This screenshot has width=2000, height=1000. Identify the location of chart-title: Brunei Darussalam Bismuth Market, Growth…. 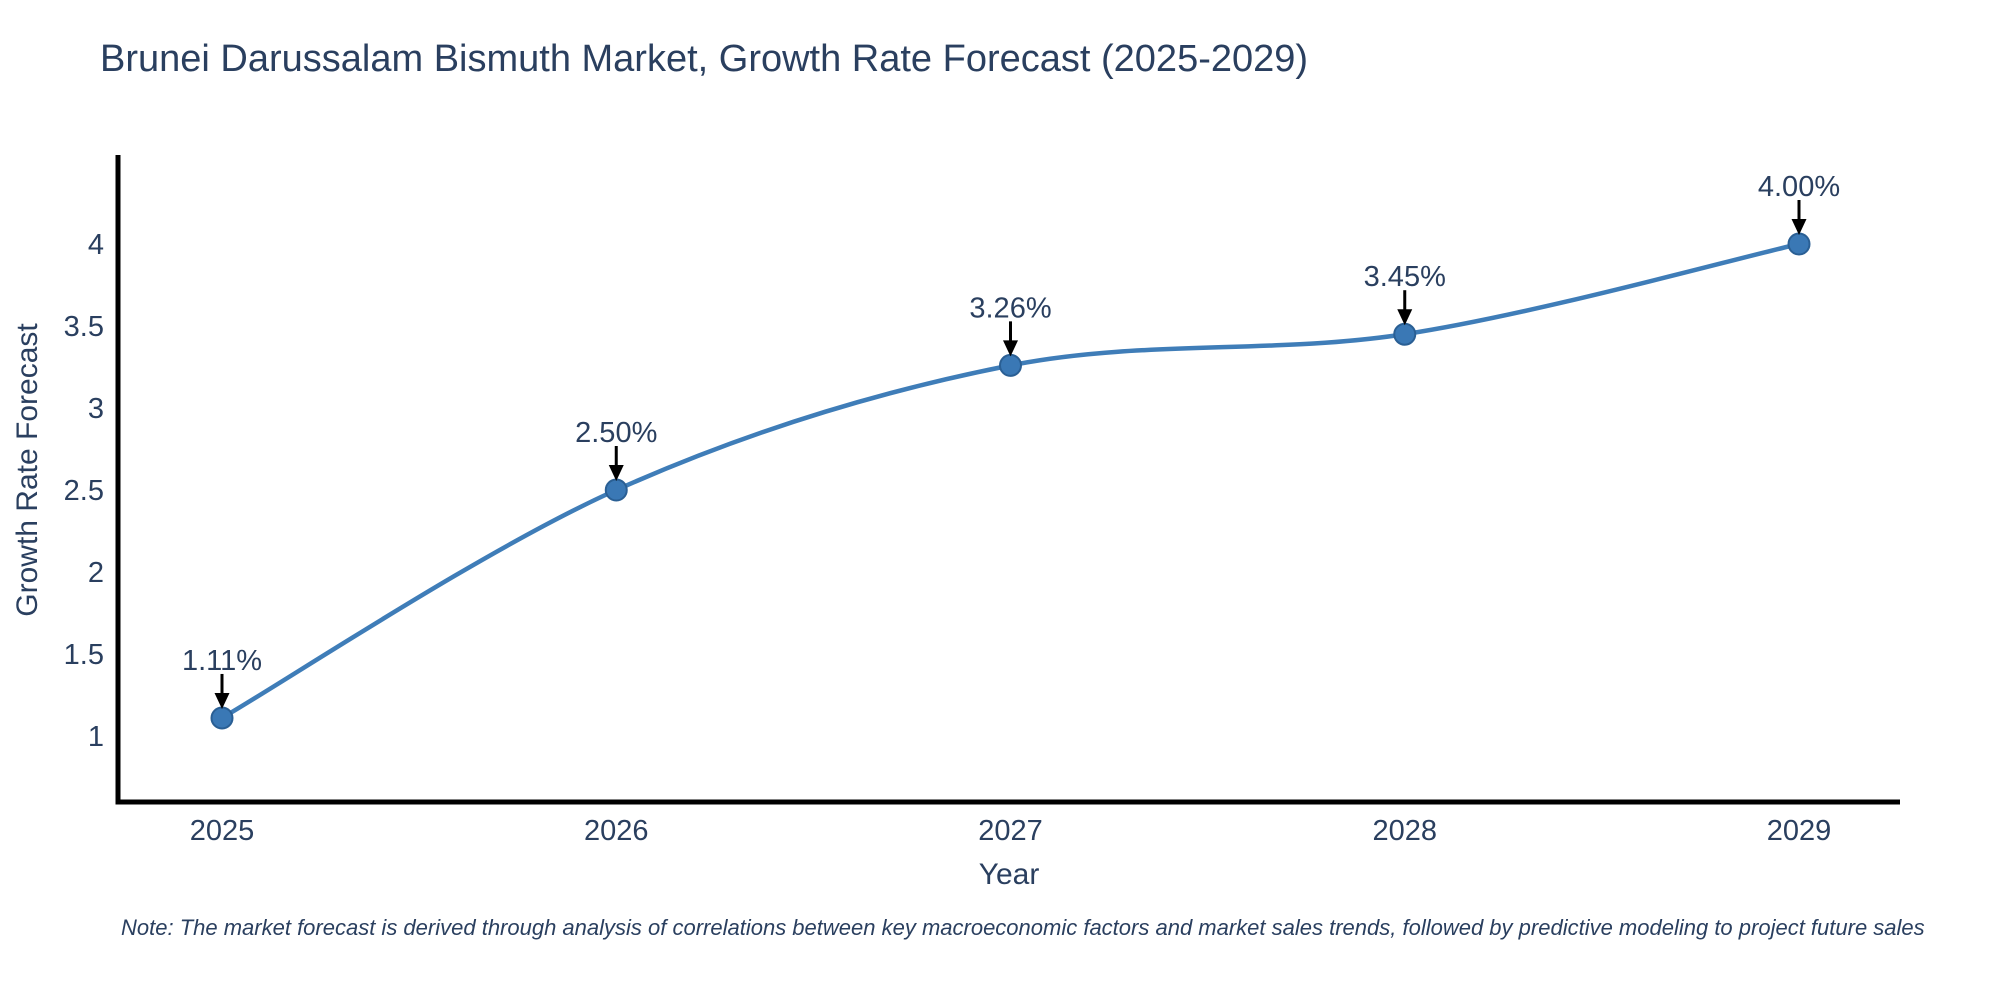
(704, 59).